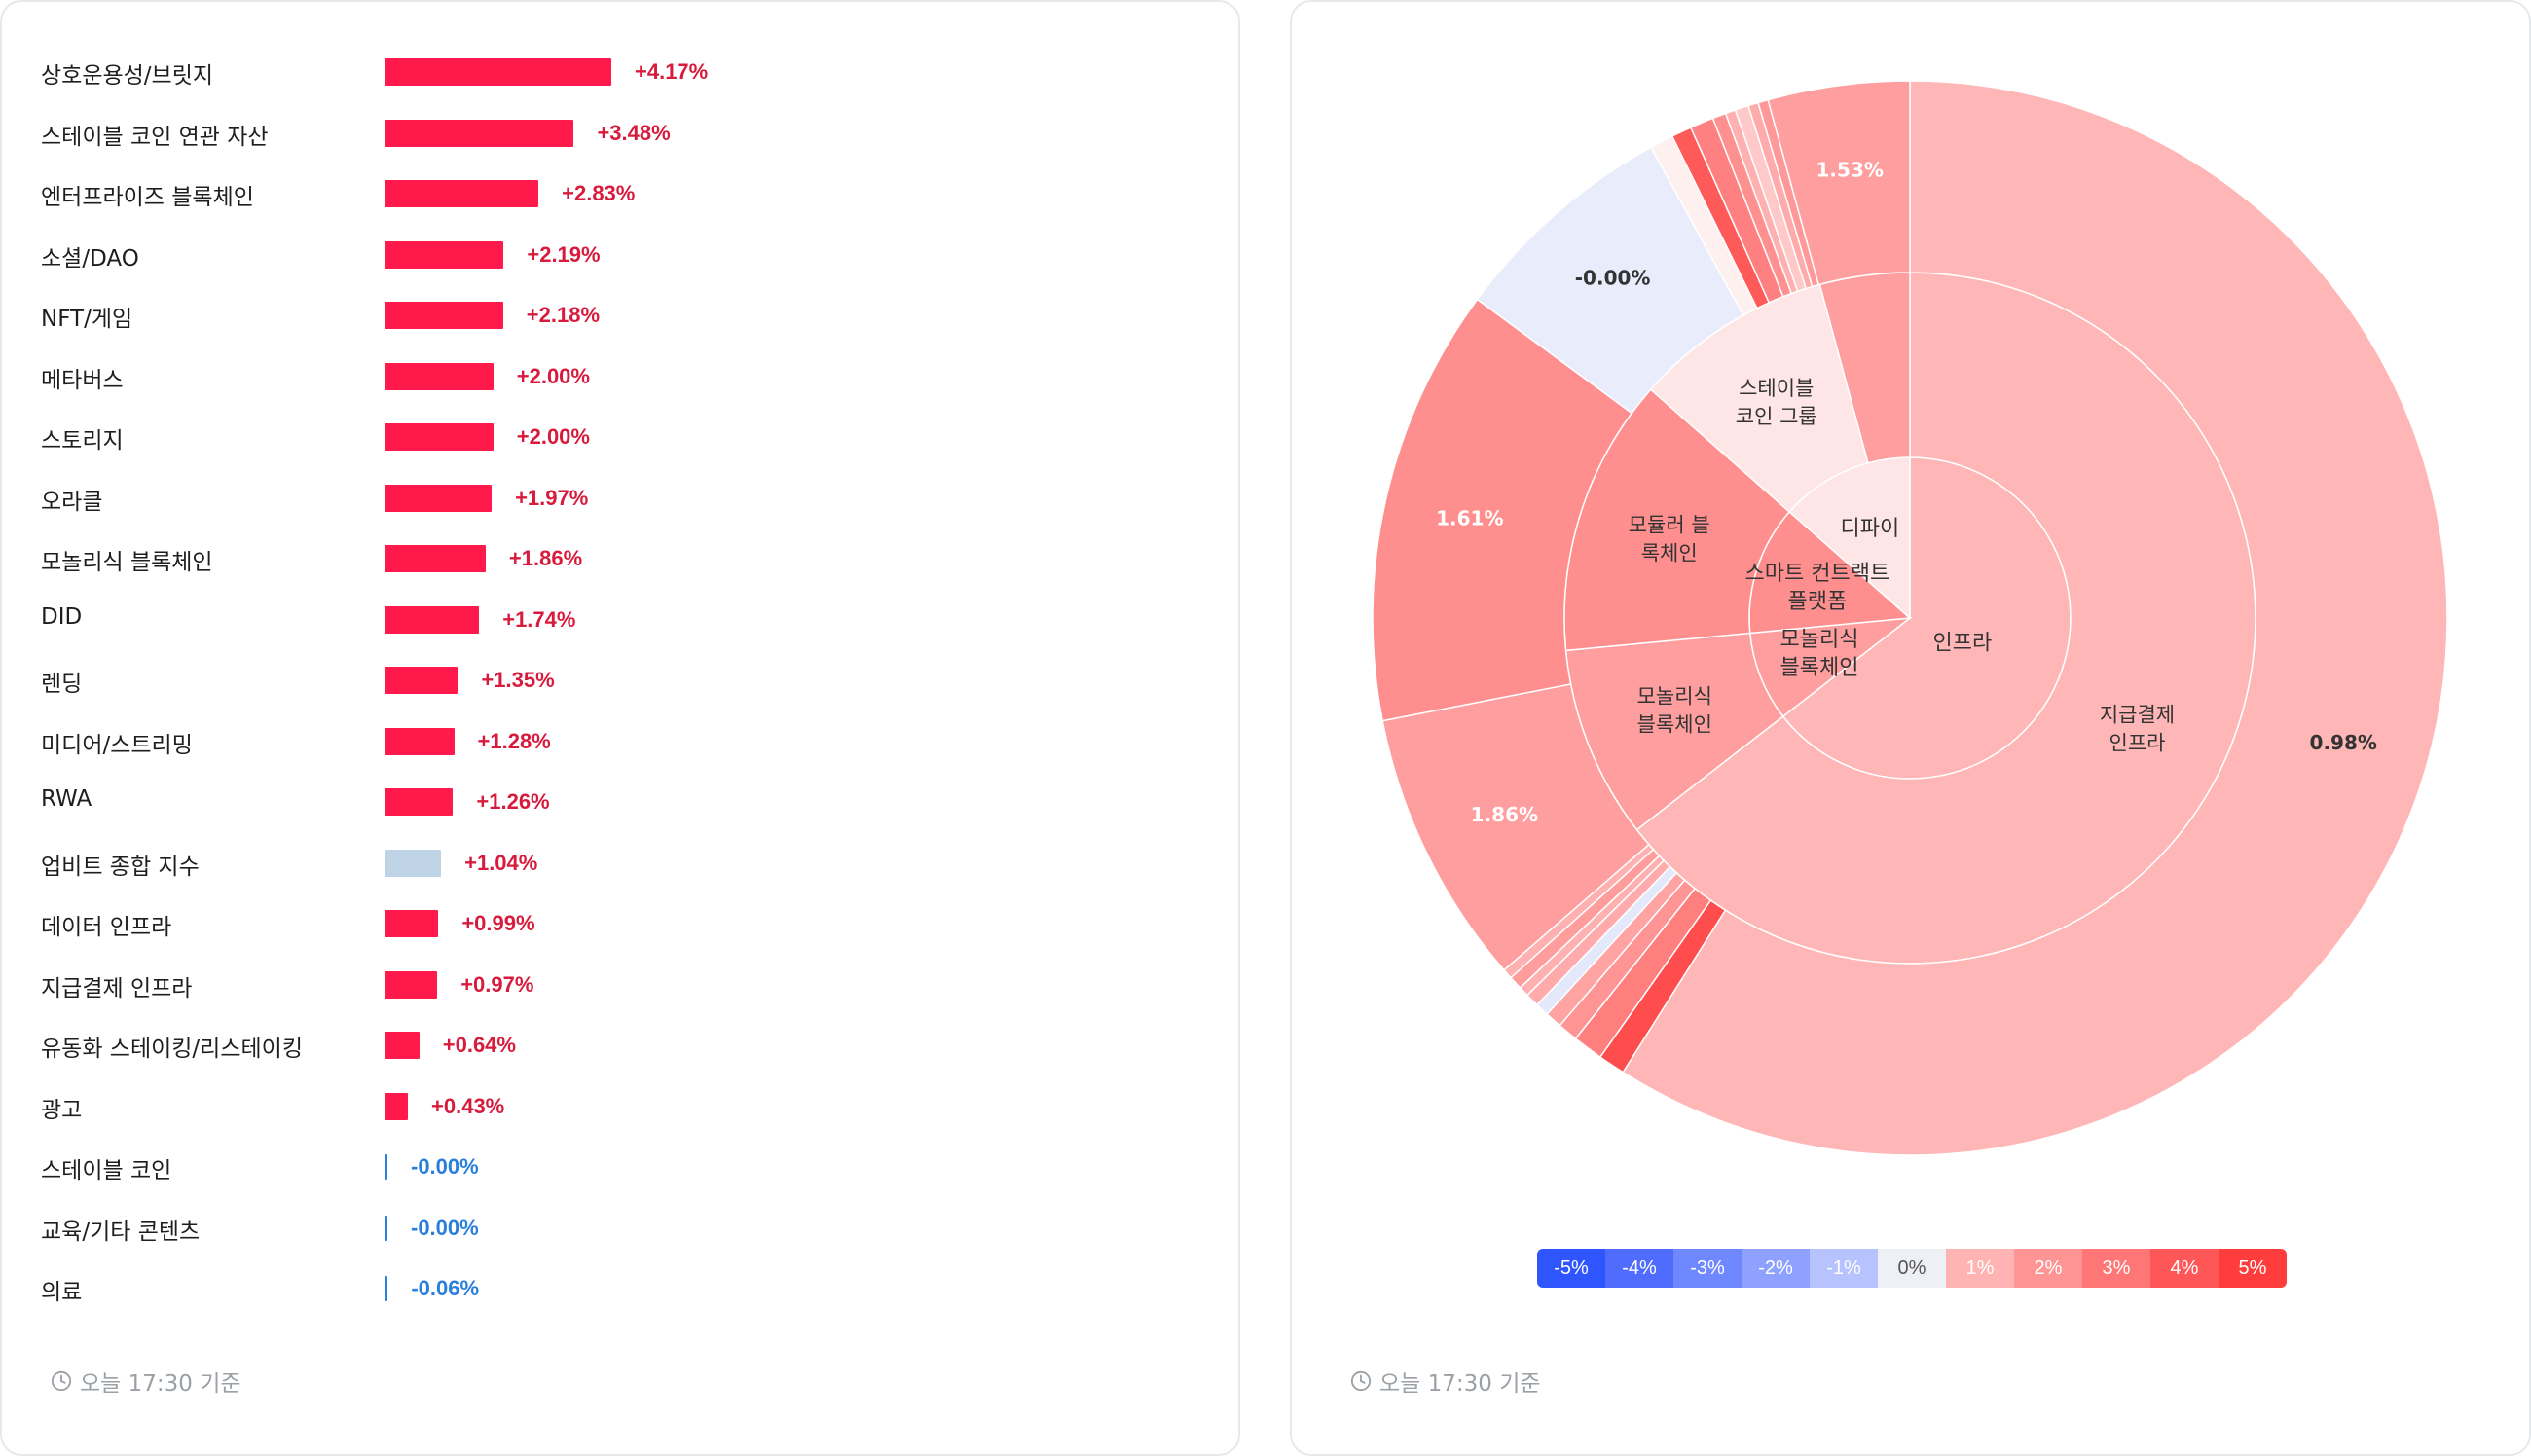 The image size is (2531, 1456). I want to click on bar-row: 스테이블 코인 -0.00%, so click(620, 1168).